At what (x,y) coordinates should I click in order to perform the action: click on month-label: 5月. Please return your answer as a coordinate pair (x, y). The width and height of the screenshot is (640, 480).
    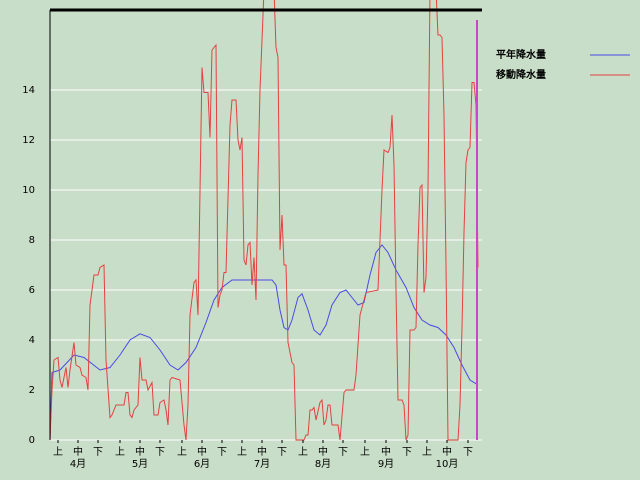
    Looking at the image, I should click on (140, 464).